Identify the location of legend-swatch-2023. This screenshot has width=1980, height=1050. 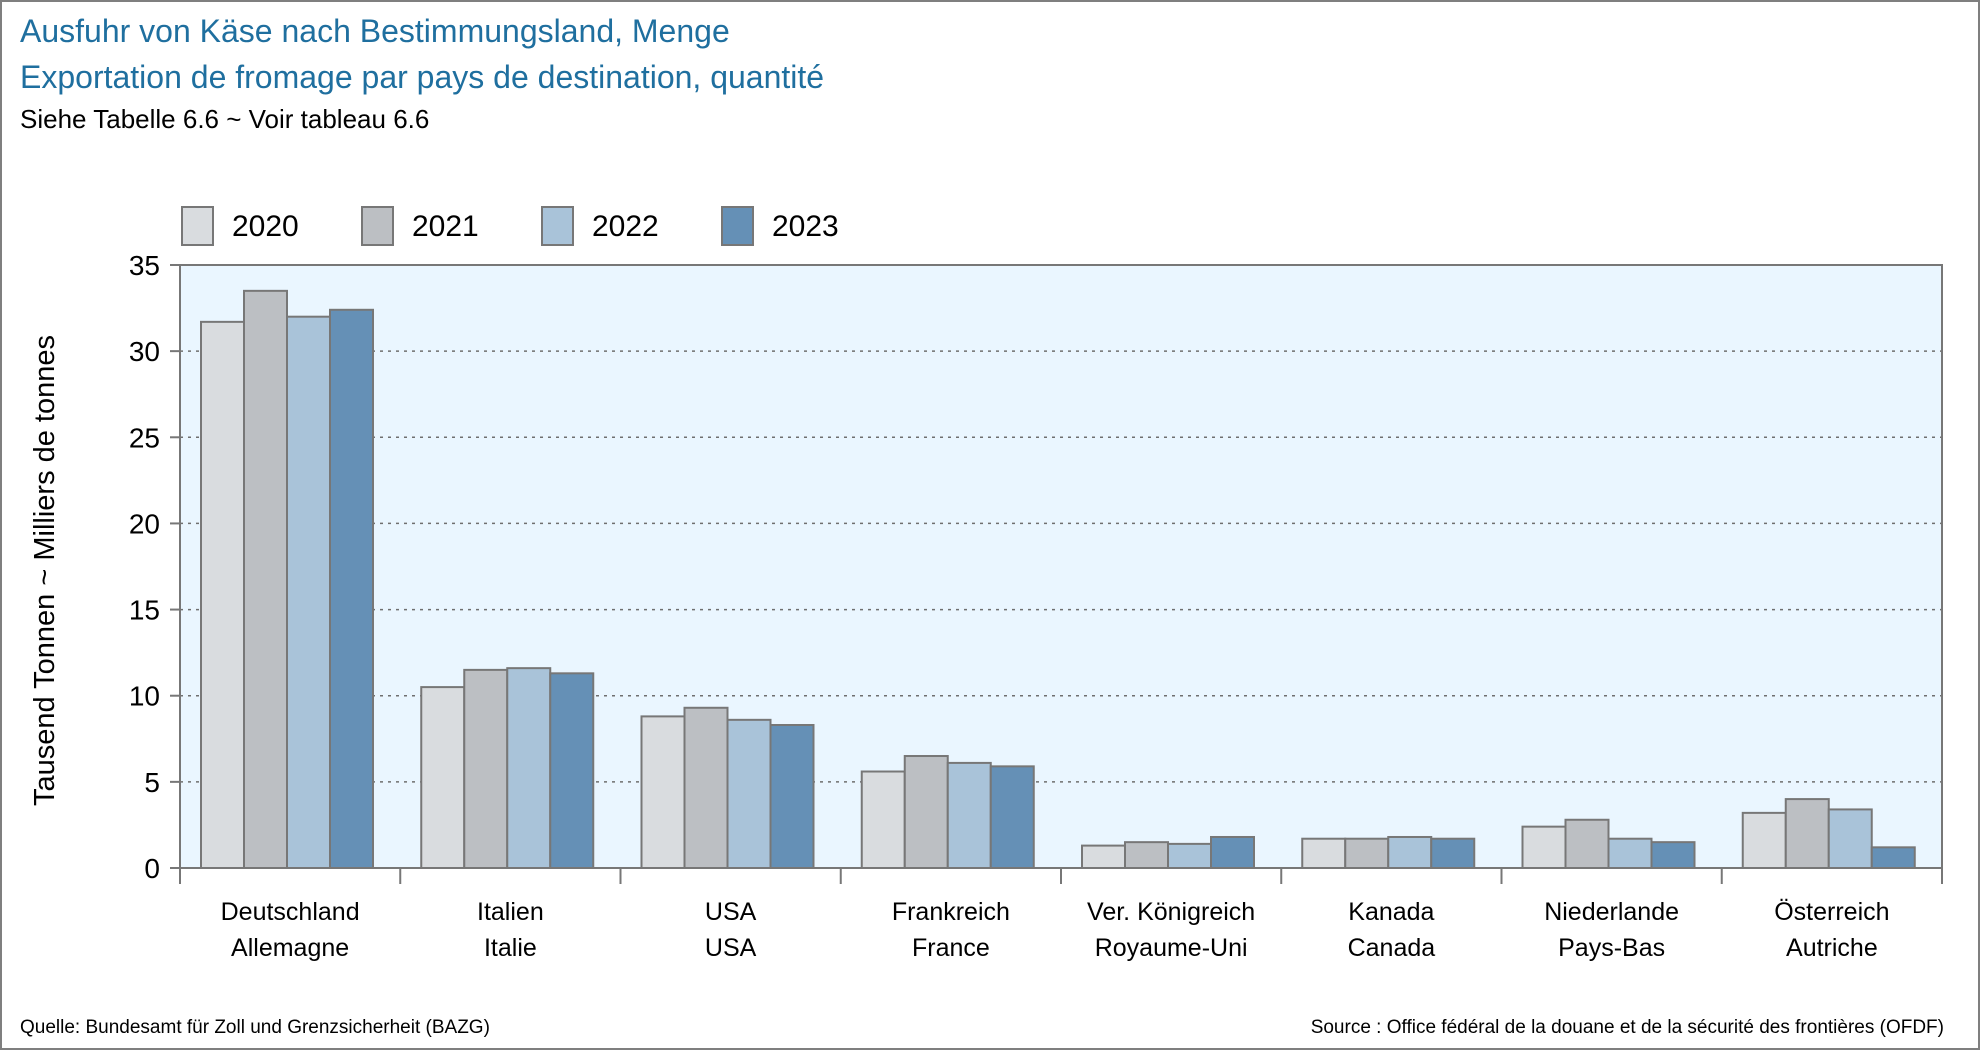
(737, 226).